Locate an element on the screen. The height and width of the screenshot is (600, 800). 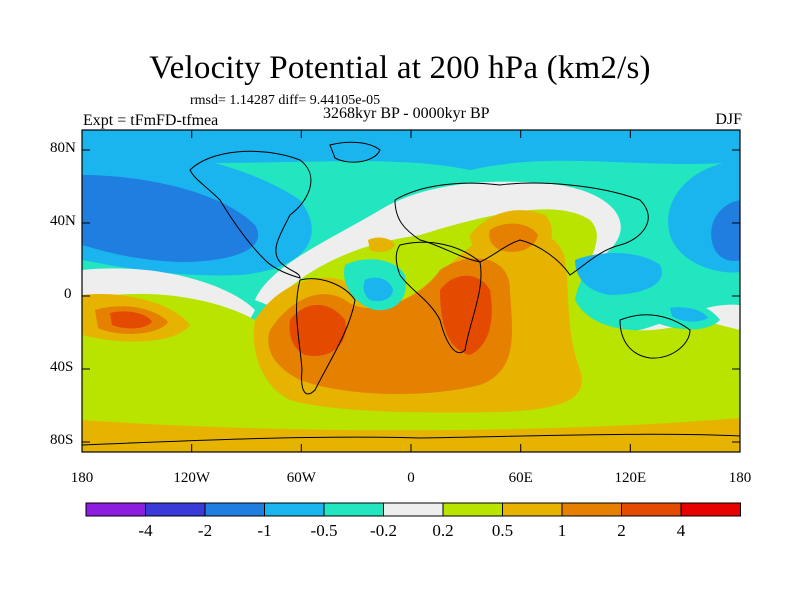
colorbar-tick-label: -4 is located at coordinates (145, 530).